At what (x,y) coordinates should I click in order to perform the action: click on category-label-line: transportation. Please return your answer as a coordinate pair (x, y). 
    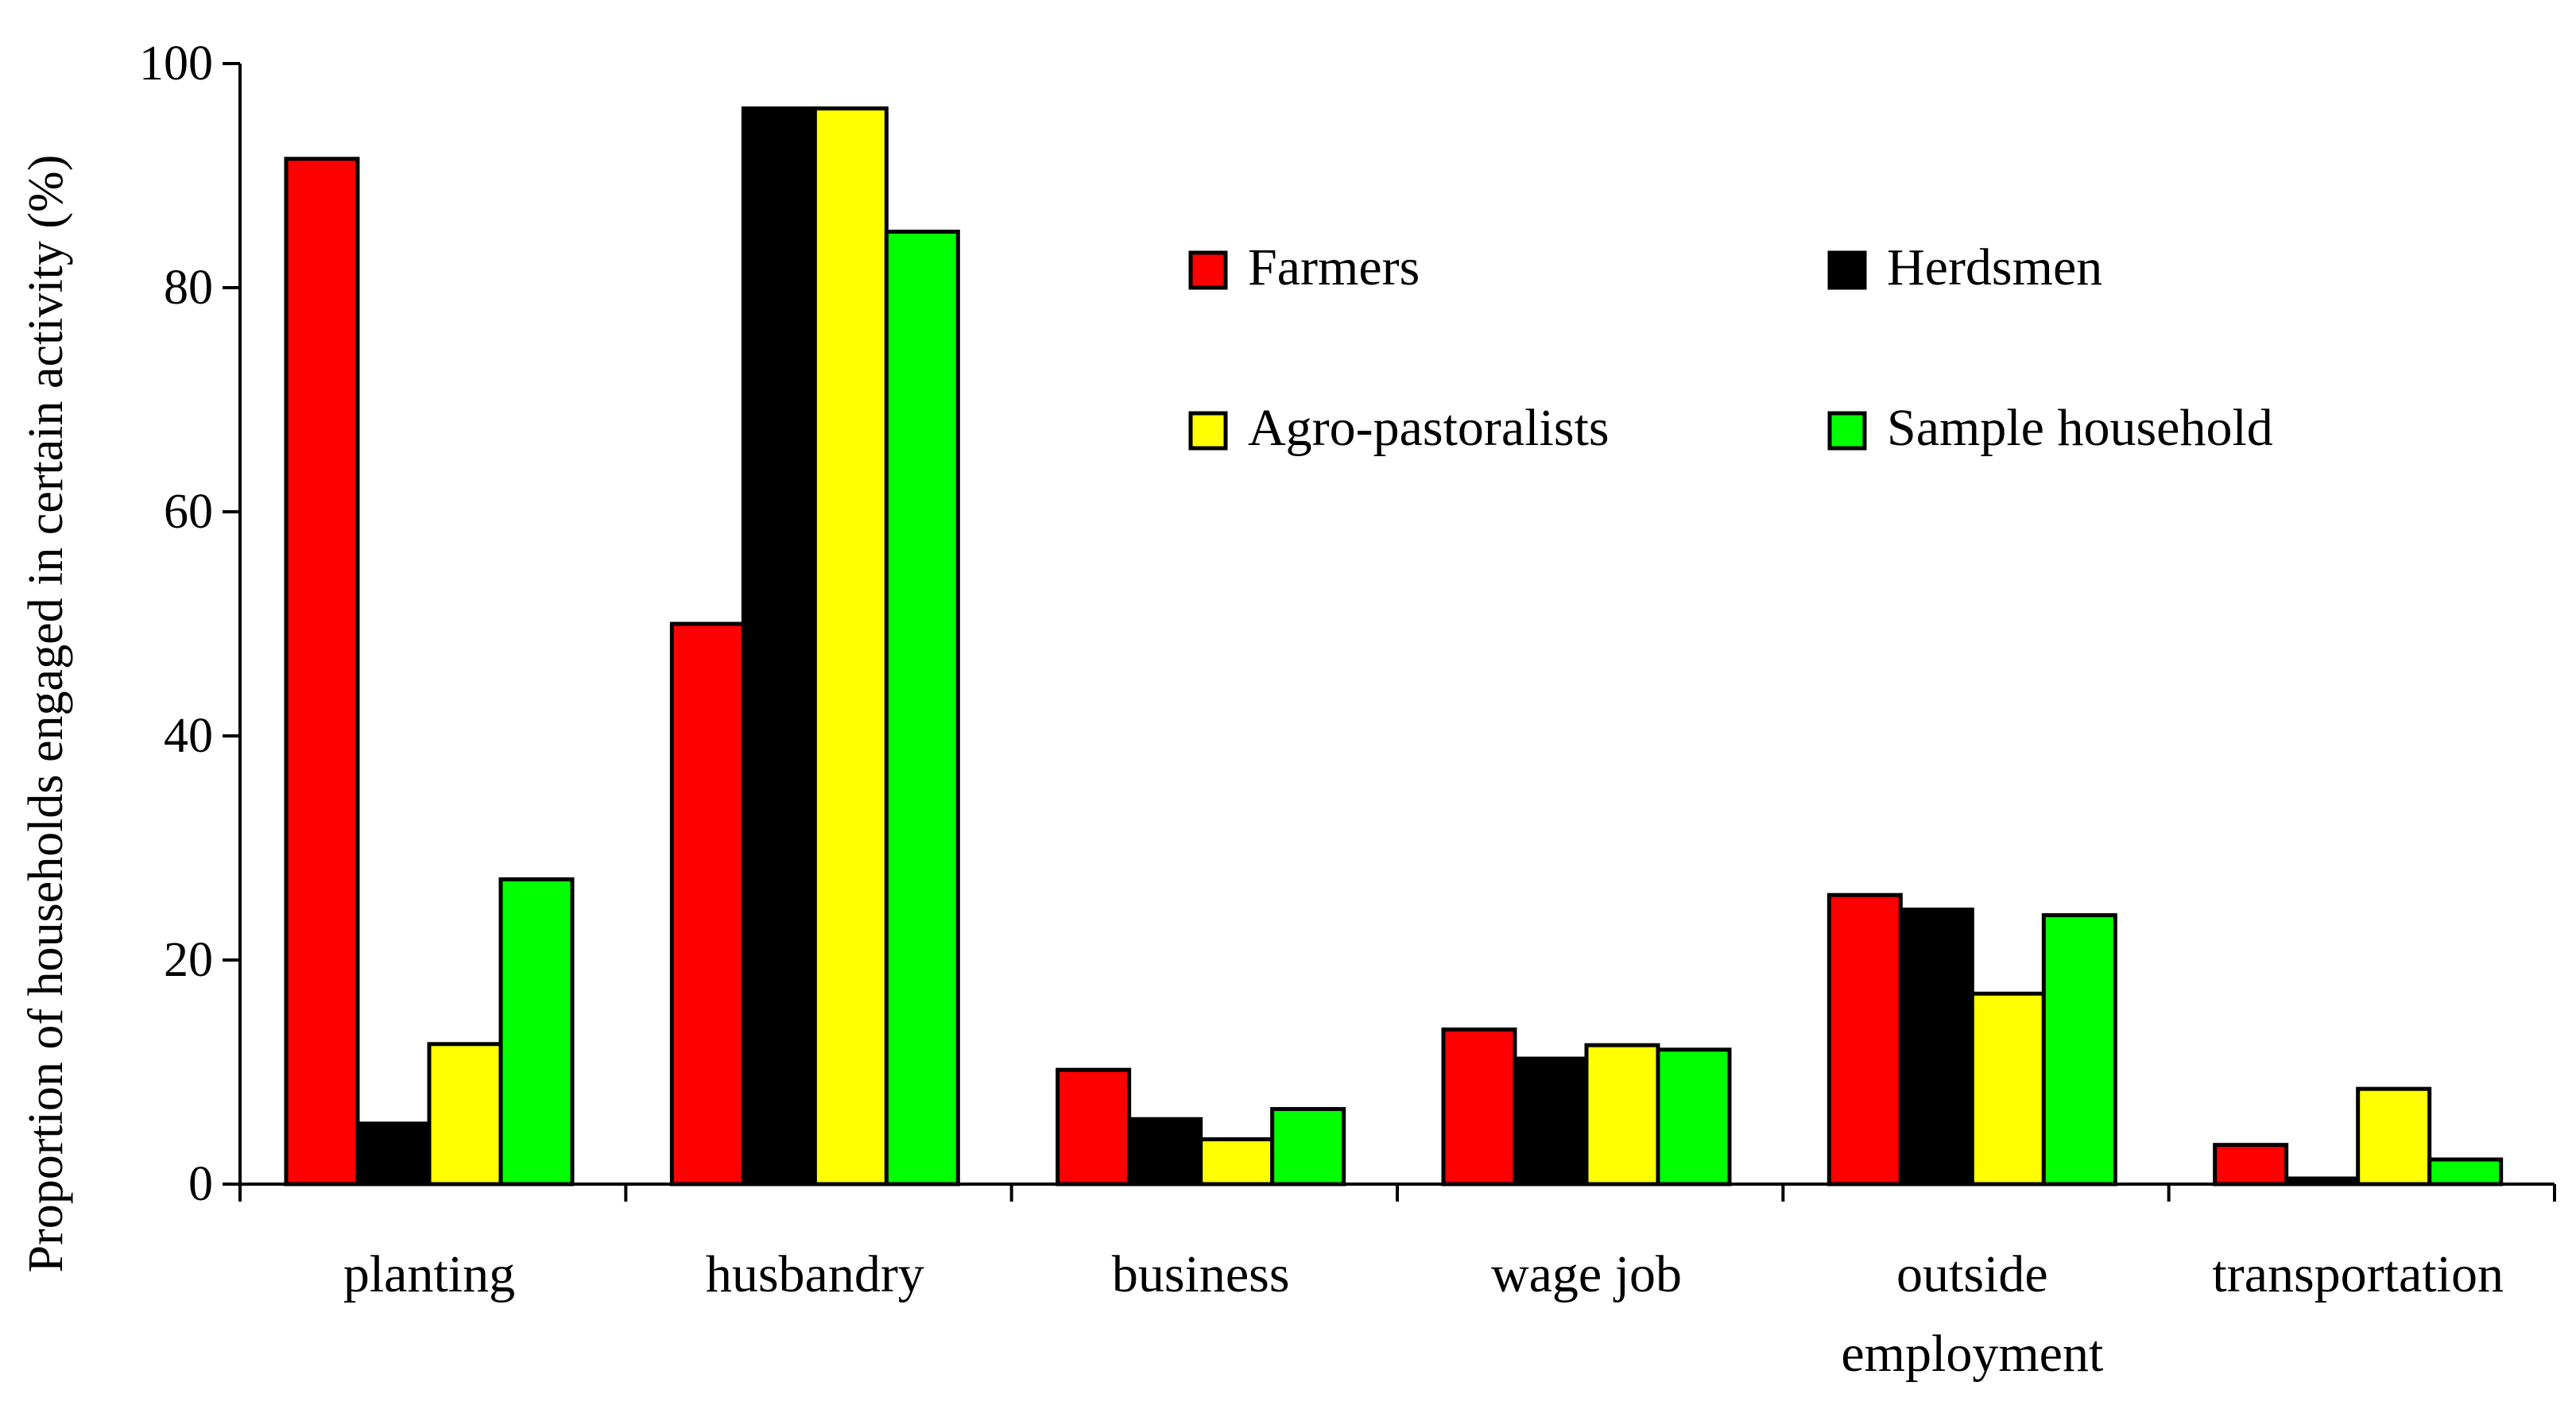
    Looking at the image, I should click on (2358, 1274).